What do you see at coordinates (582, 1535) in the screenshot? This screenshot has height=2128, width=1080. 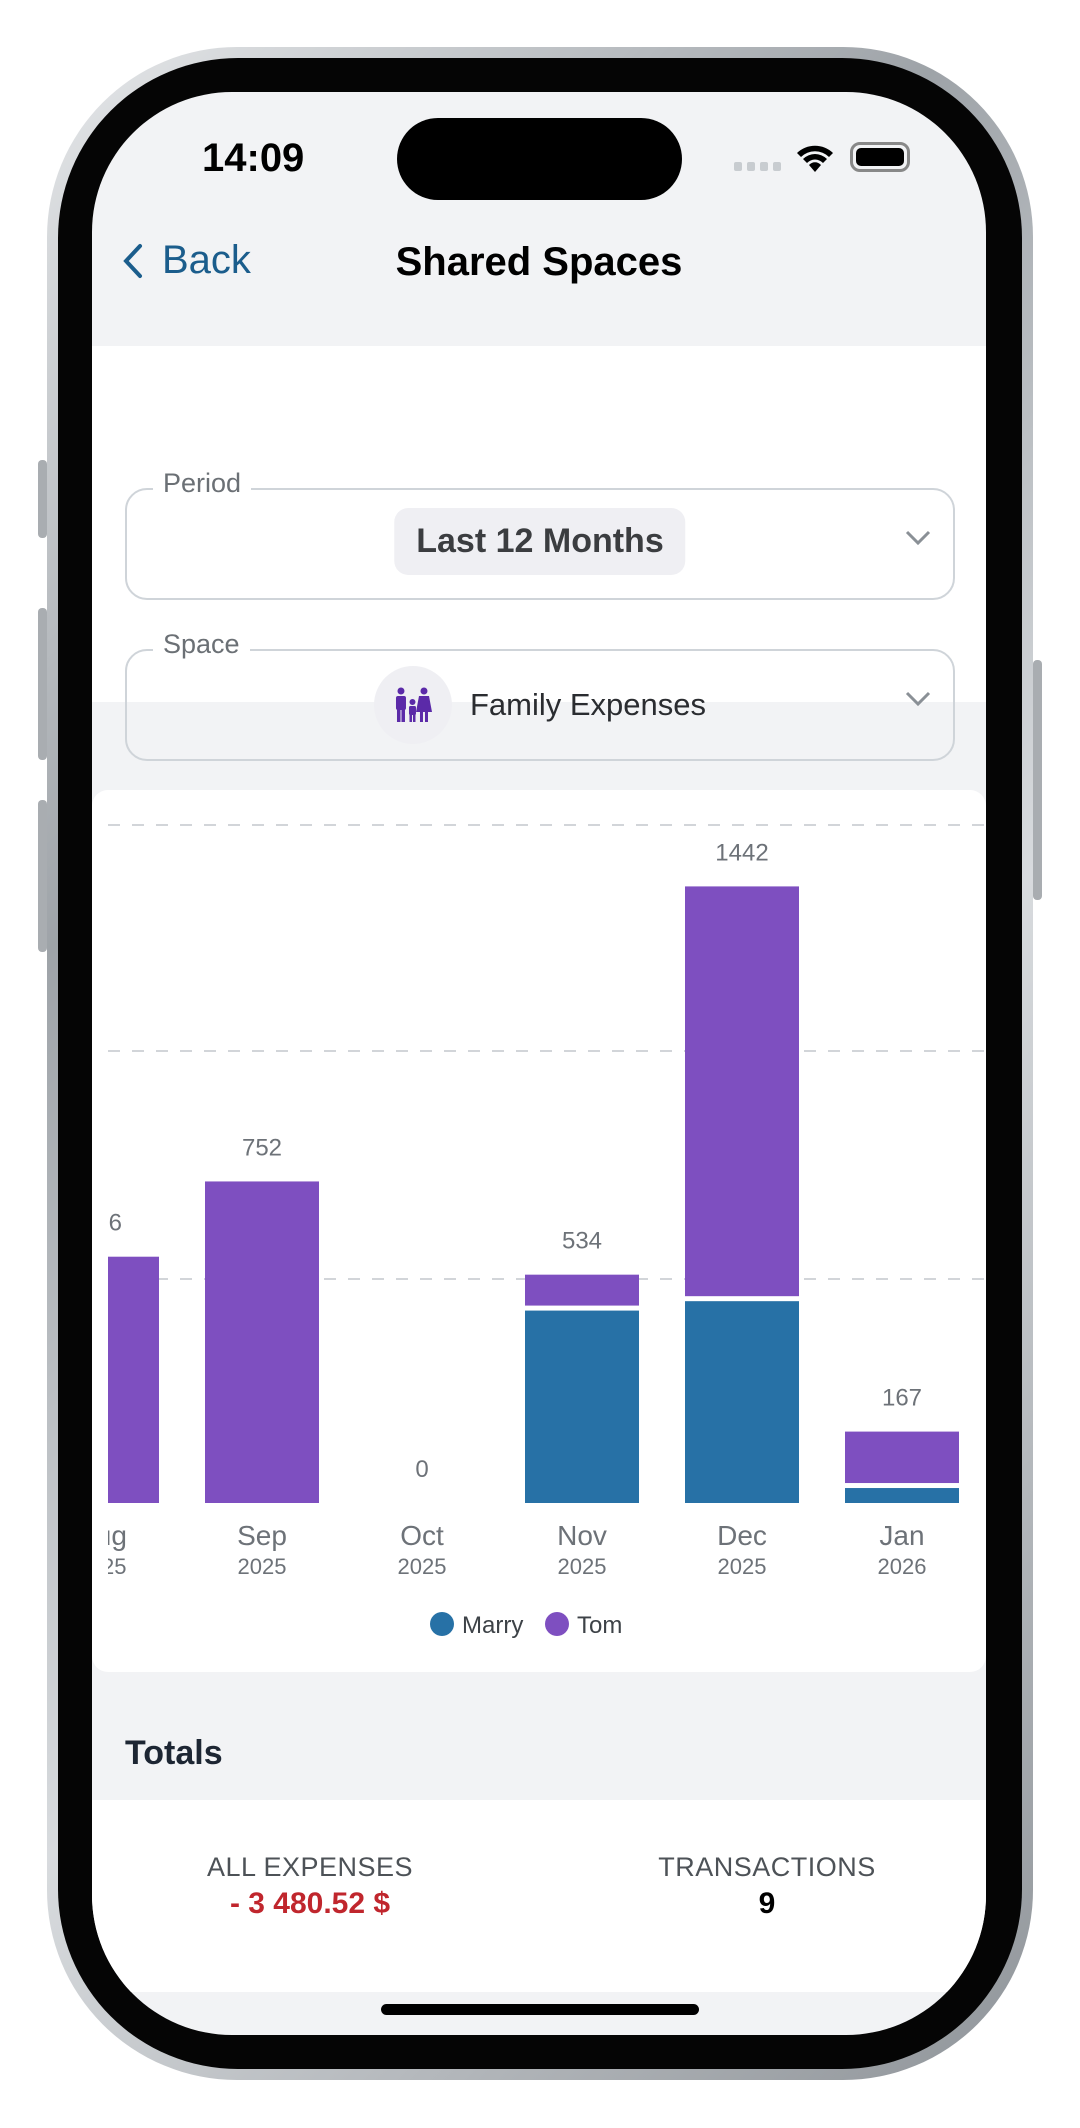 I see `x-tick-month: Nov` at bounding box center [582, 1535].